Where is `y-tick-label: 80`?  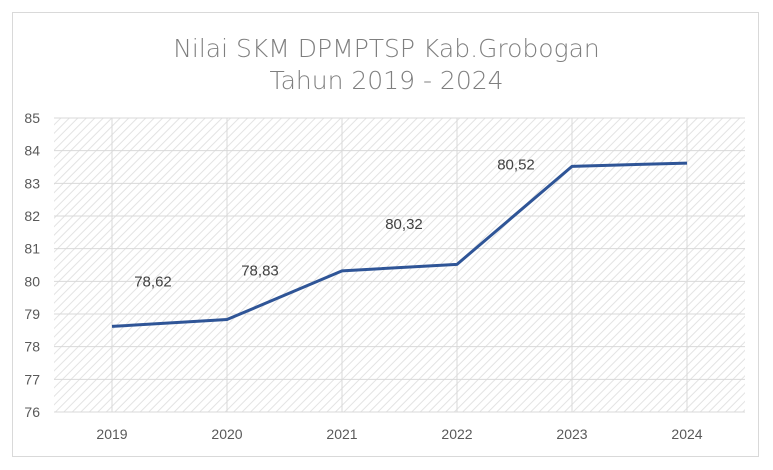
y-tick-label: 80 is located at coordinates (32, 281).